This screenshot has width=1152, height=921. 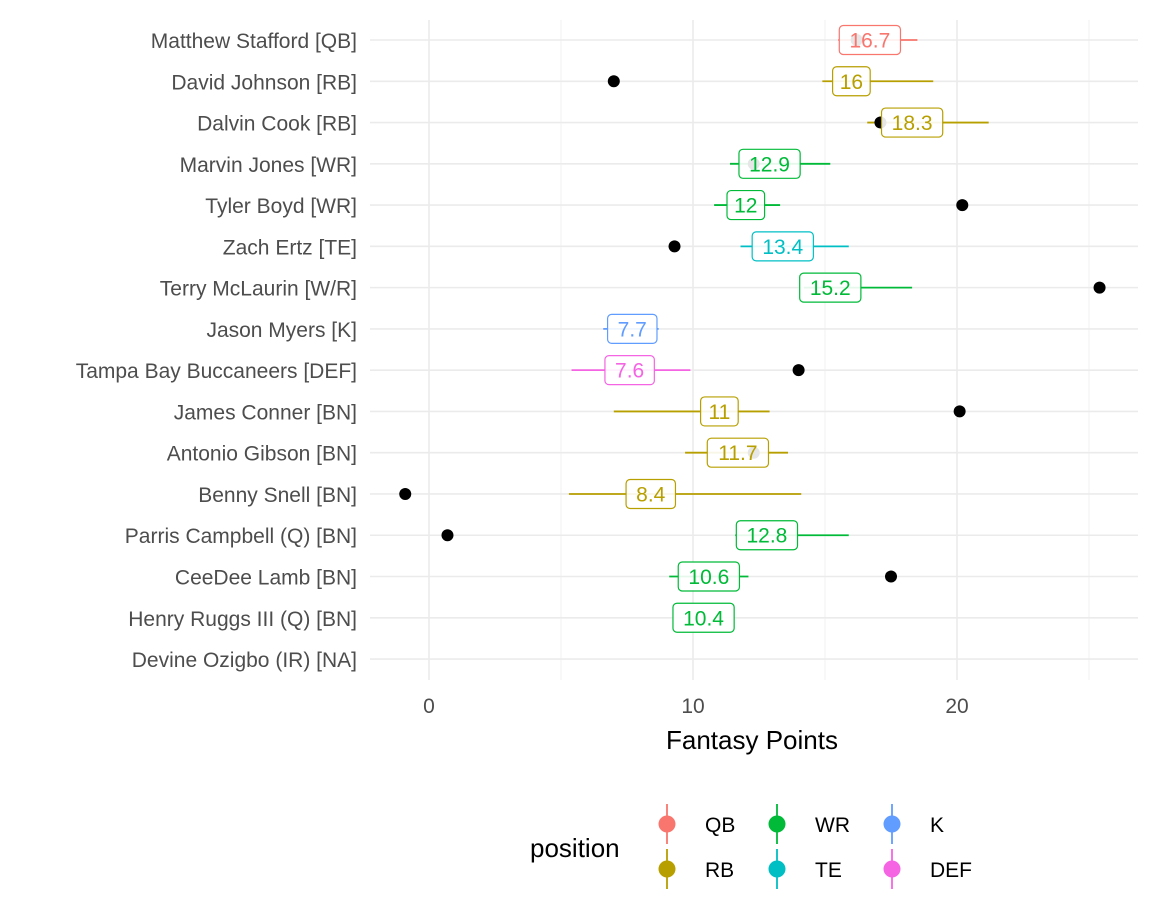 I want to click on projection-label: 16, so click(x=851, y=81).